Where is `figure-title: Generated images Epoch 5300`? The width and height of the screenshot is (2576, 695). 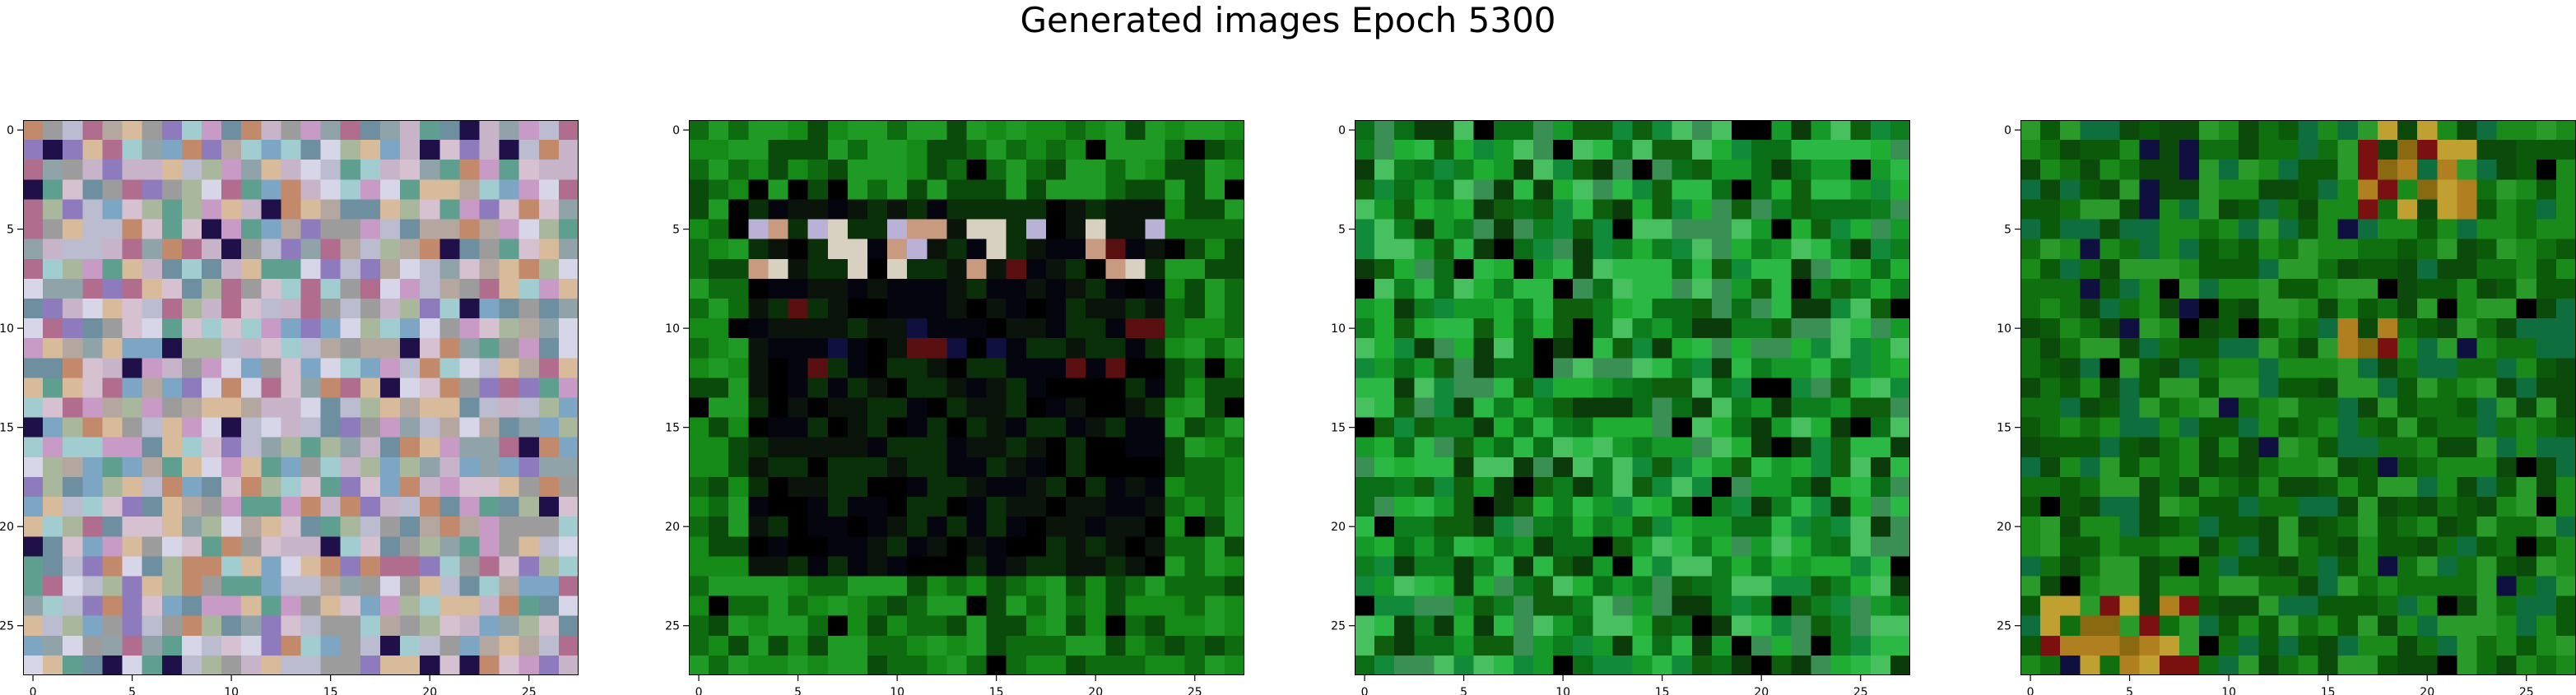 figure-title: Generated images Epoch 5300 is located at coordinates (1288, 20).